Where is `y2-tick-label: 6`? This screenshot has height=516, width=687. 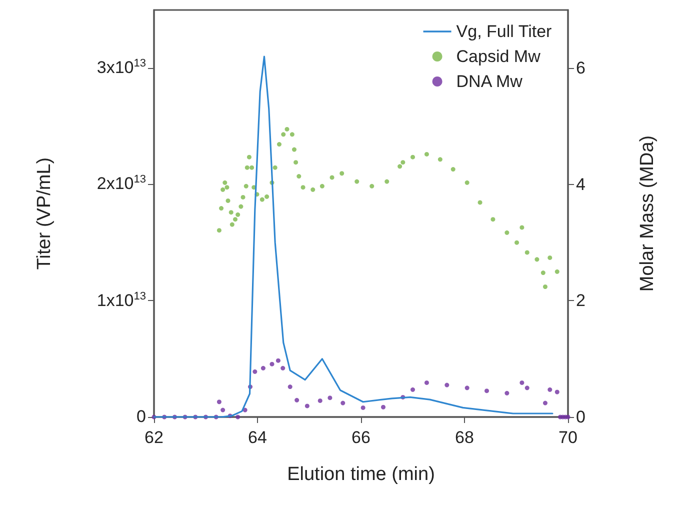 y2-tick-label: 6 is located at coordinates (581, 68).